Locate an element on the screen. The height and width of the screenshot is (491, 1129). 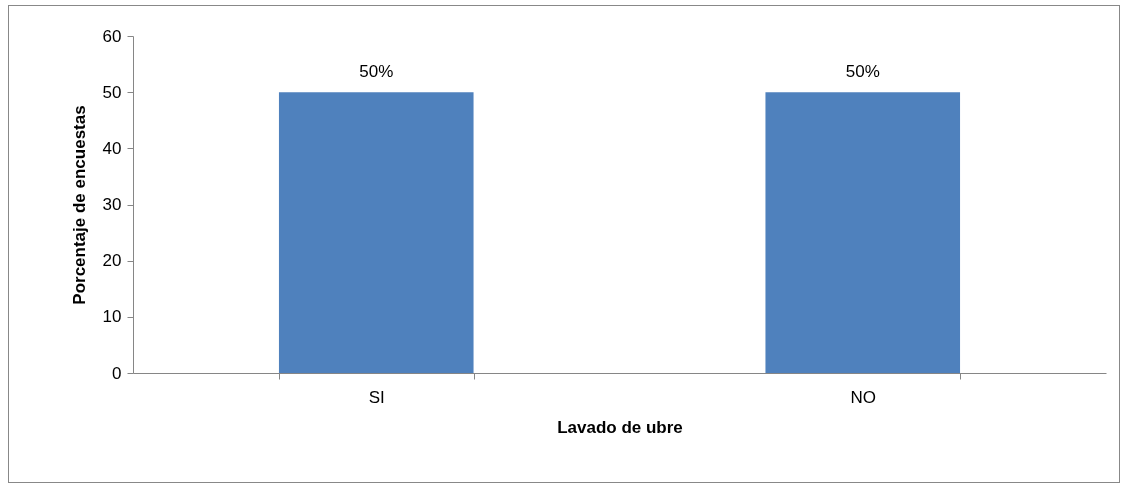
x-axis-title: Lavado de ubre is located at coordinates (620, 427).